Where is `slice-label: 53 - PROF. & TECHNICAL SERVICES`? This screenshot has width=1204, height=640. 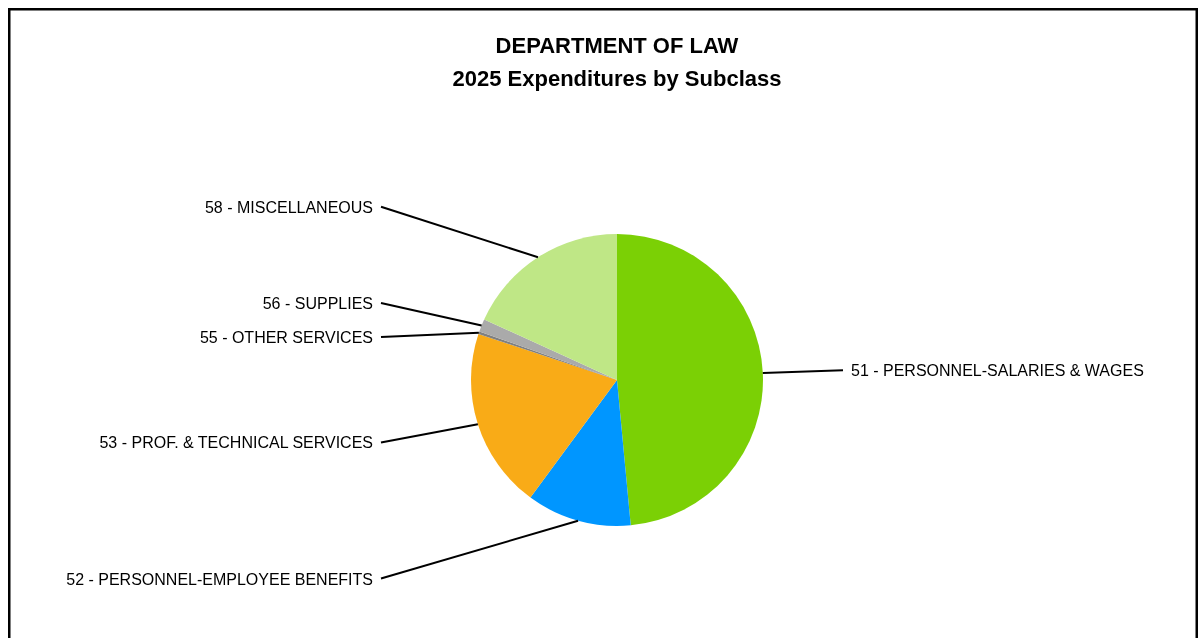 slice-label: 53 - PROF. & TECHNICAL SERVICES is located at coordinates (236, 443).